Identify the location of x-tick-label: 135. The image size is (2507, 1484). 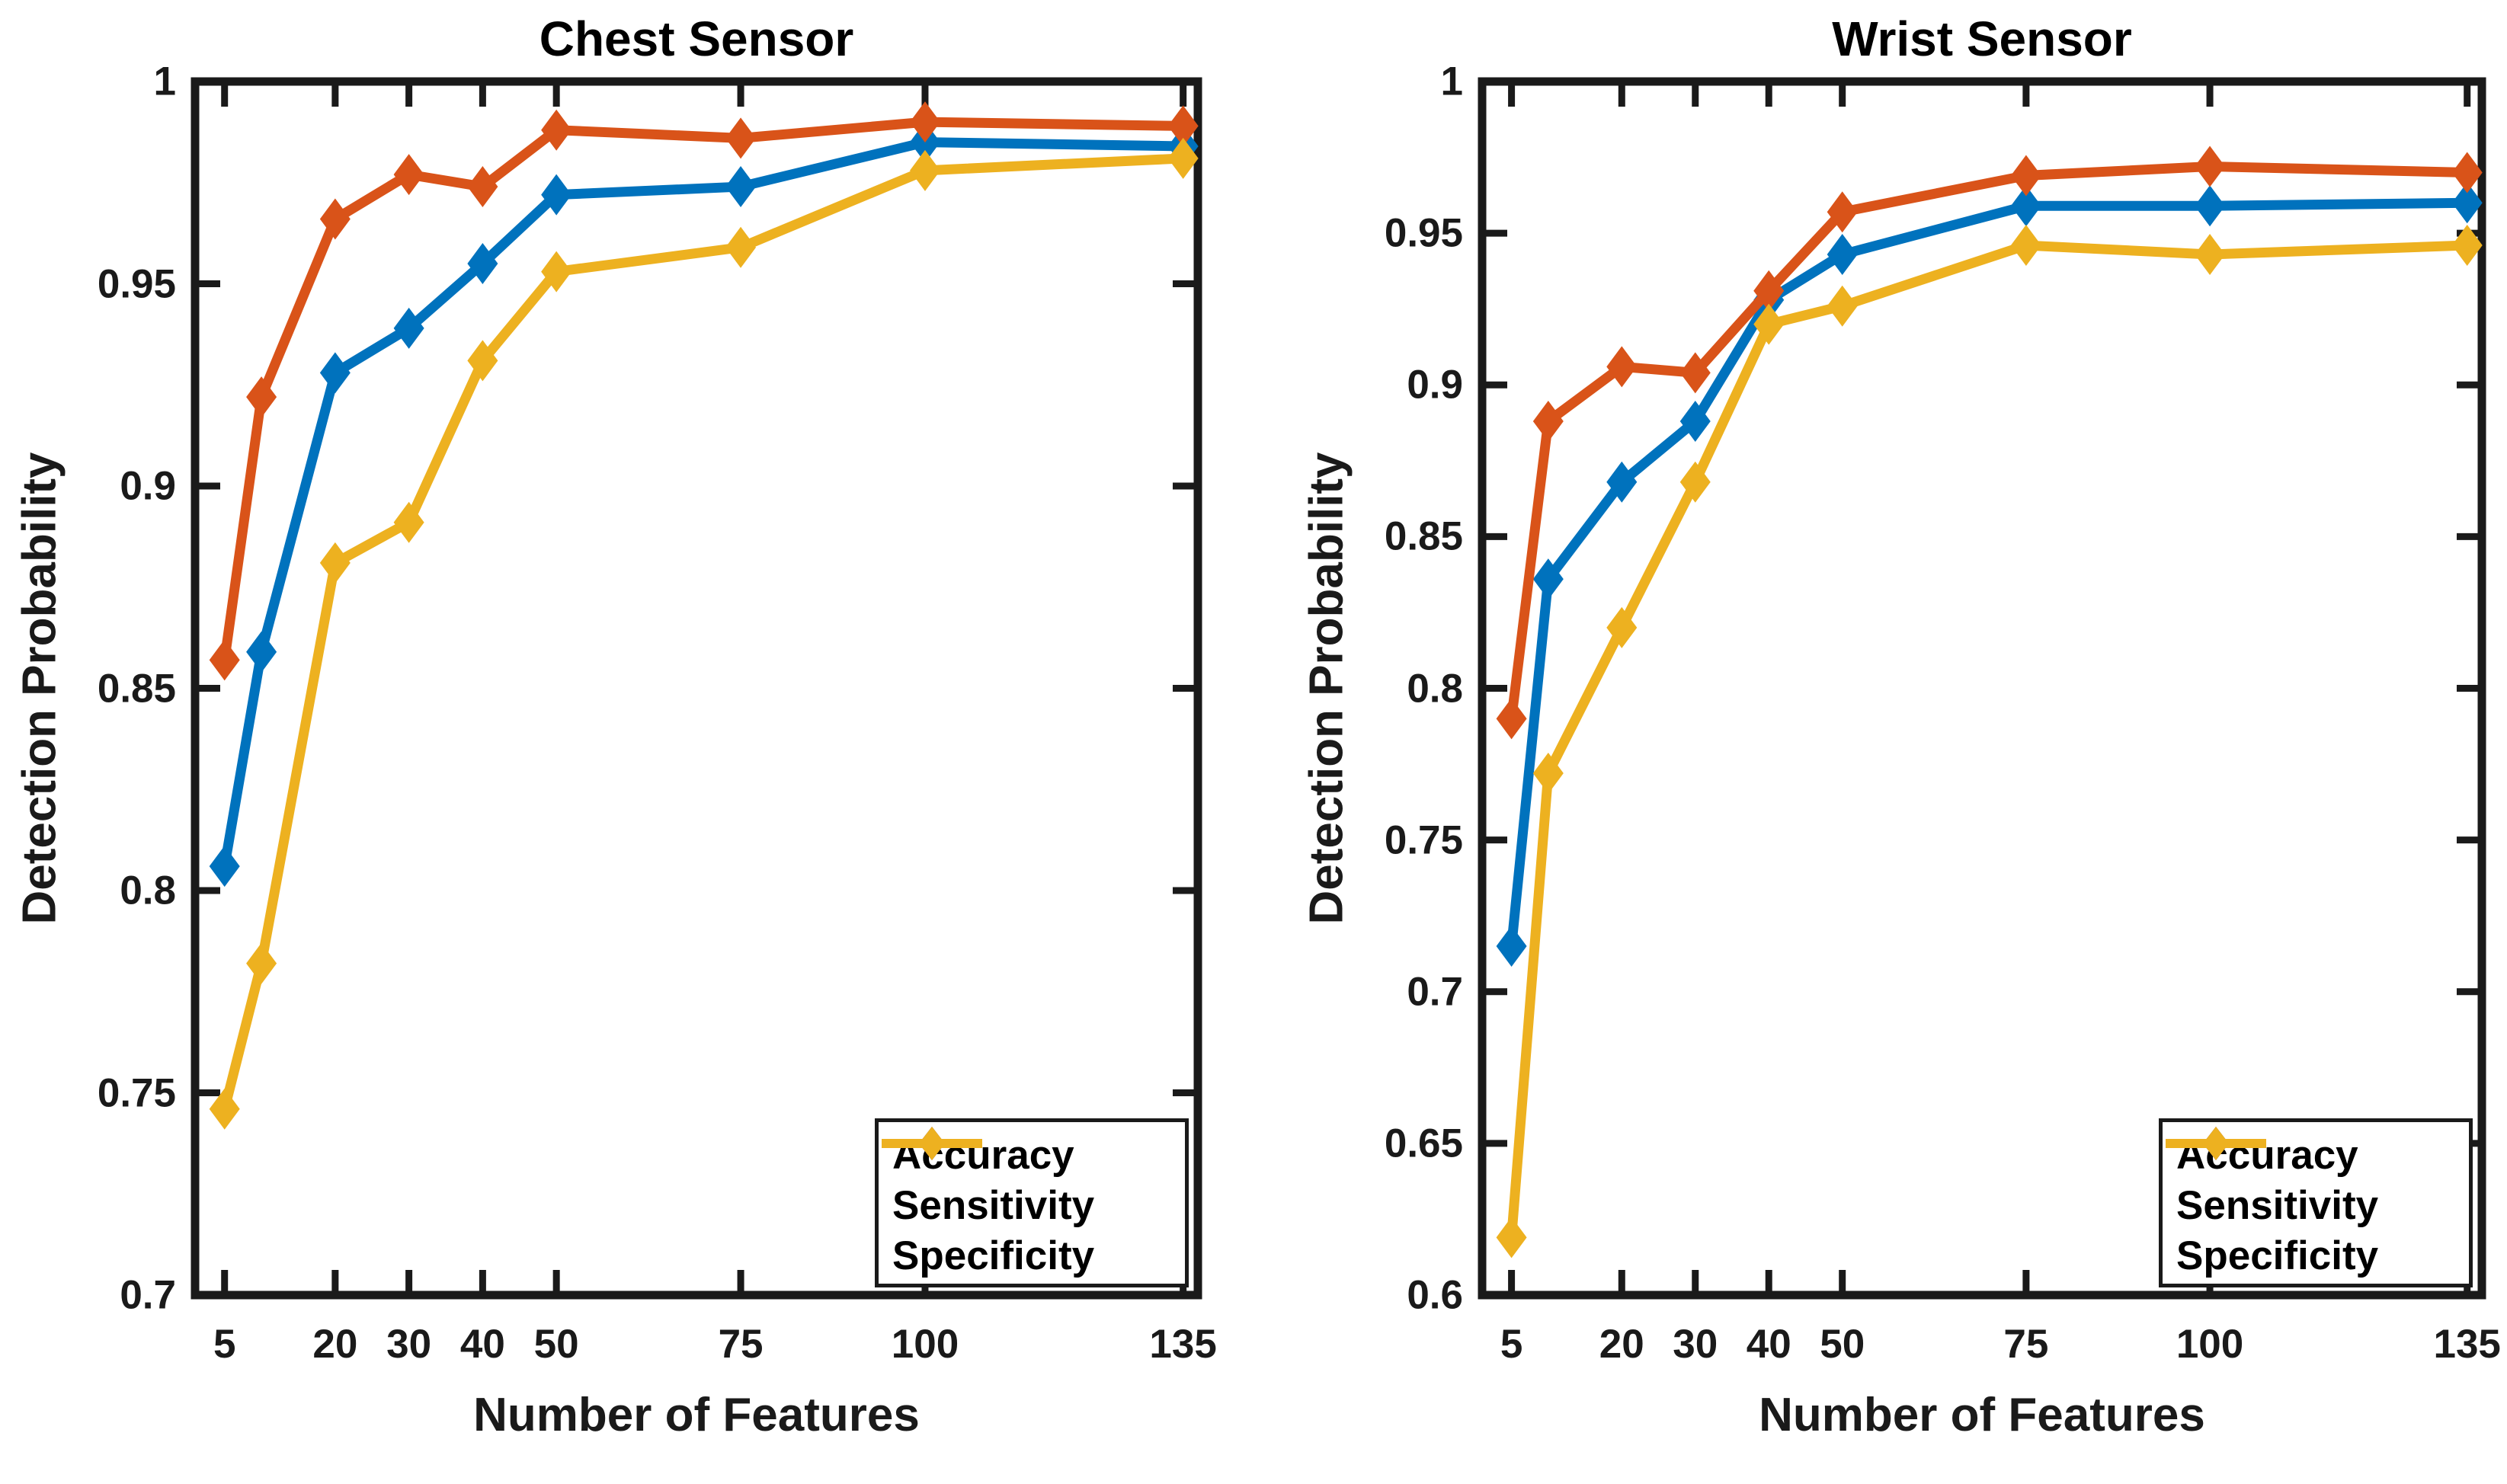
(1183, 1344).